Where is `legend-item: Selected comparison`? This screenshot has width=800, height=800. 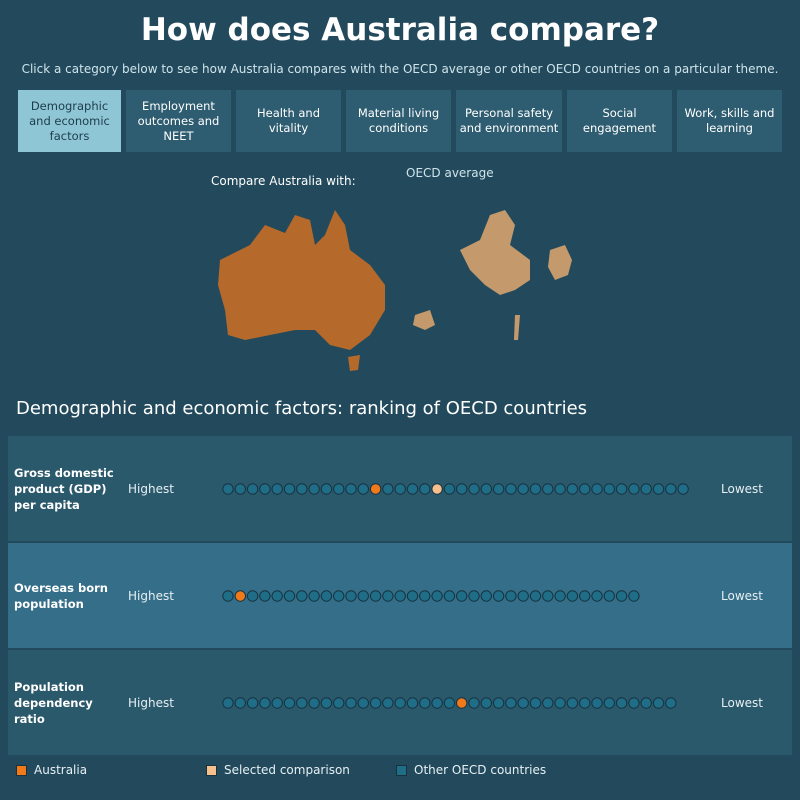 legend-item: Selected comparison is located at coordinates (278, 770).